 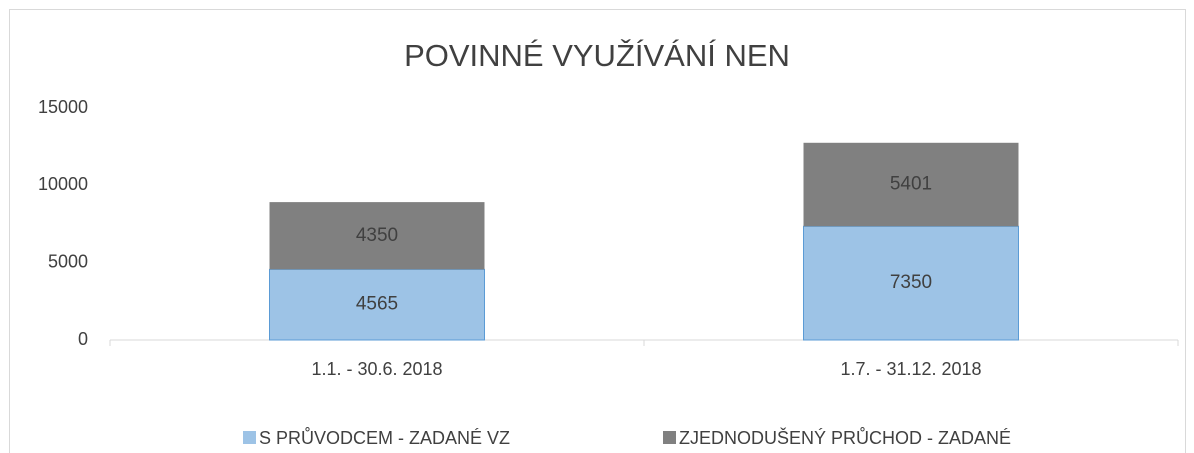 I want to click on x-tick-label: 1.7. - 31.12. 2018, so click(x=910, y=369).